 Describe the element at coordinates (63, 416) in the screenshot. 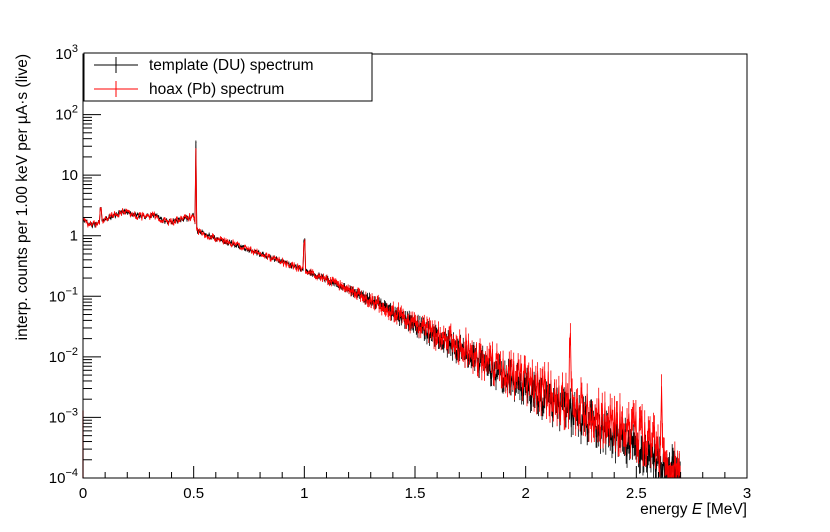

I see `y-tick-label: 10⁻³` at that location.